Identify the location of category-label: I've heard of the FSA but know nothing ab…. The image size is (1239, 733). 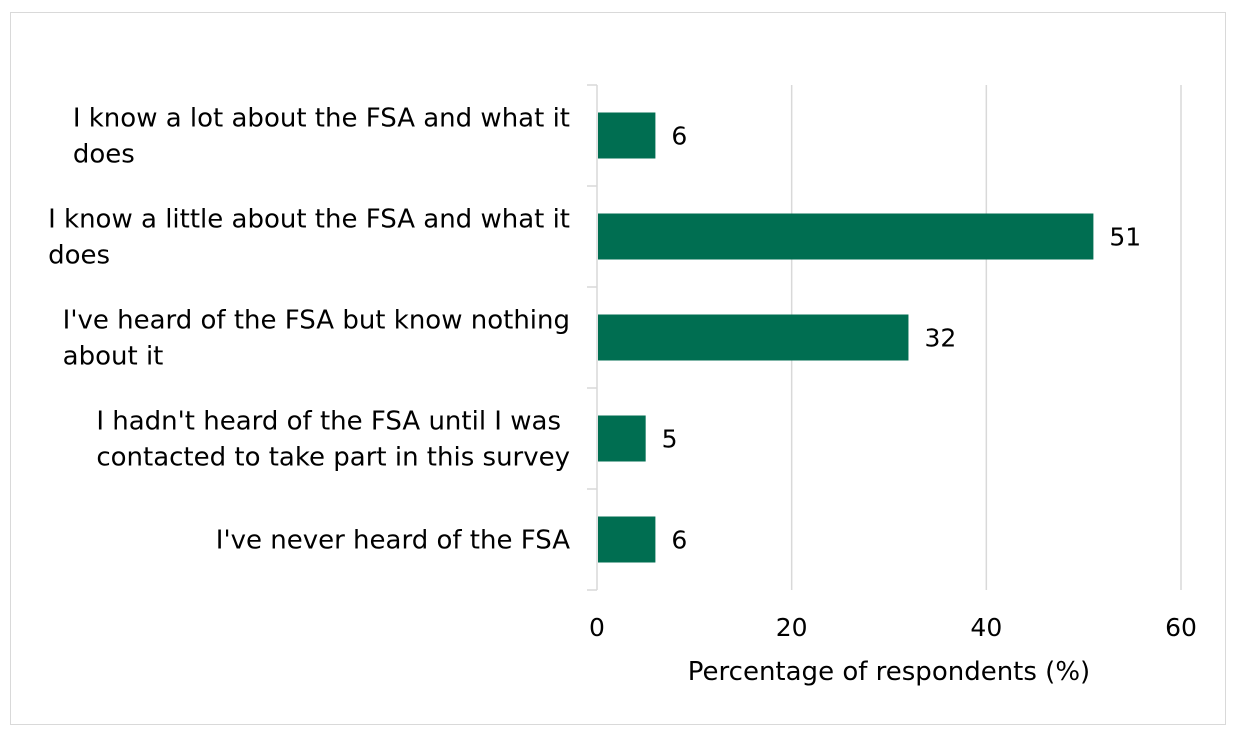
(316, 339).